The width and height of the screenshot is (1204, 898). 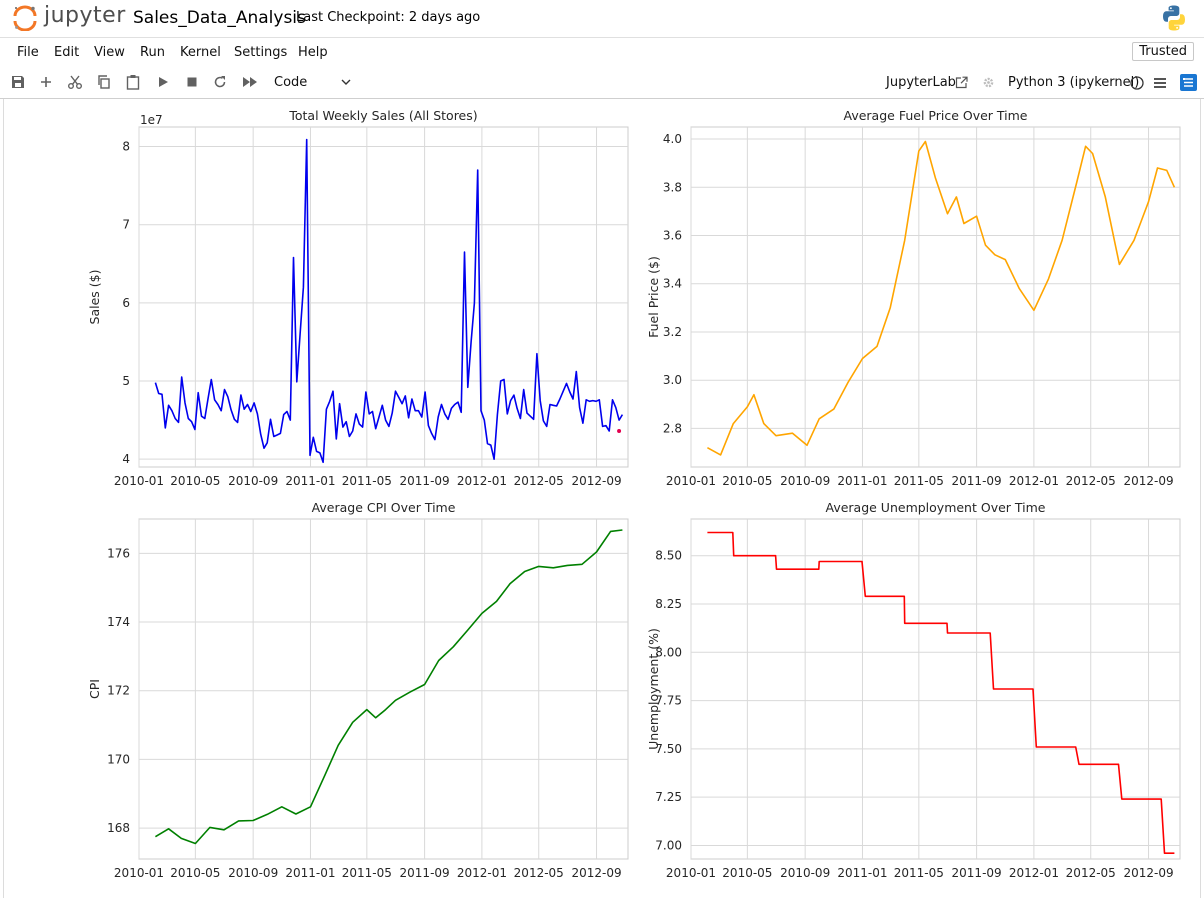 I want to click on property-inspector-icon, so click(x=1188, y=82).